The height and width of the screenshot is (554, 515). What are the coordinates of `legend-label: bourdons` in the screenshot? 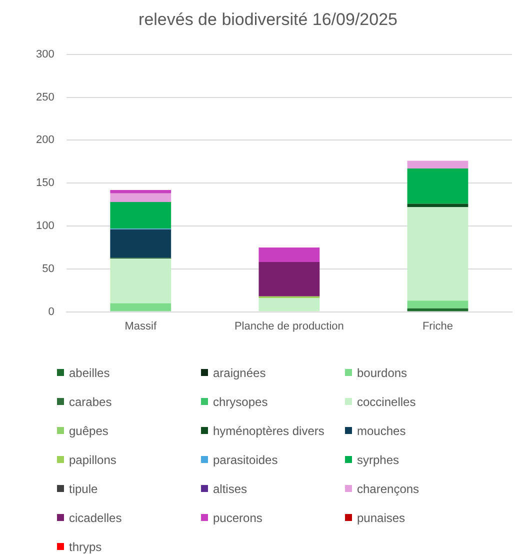 It's located at (382, 373).